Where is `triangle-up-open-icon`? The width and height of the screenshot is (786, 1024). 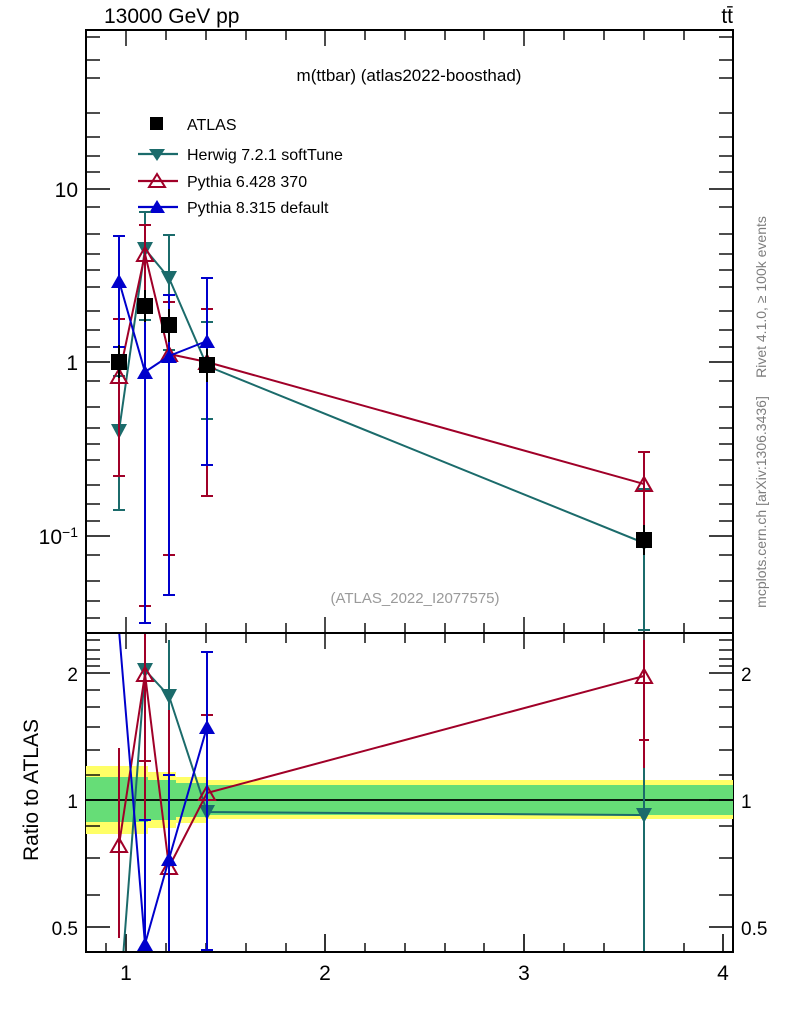 triangle-up-open-icon is located at coordinates (157, 180).